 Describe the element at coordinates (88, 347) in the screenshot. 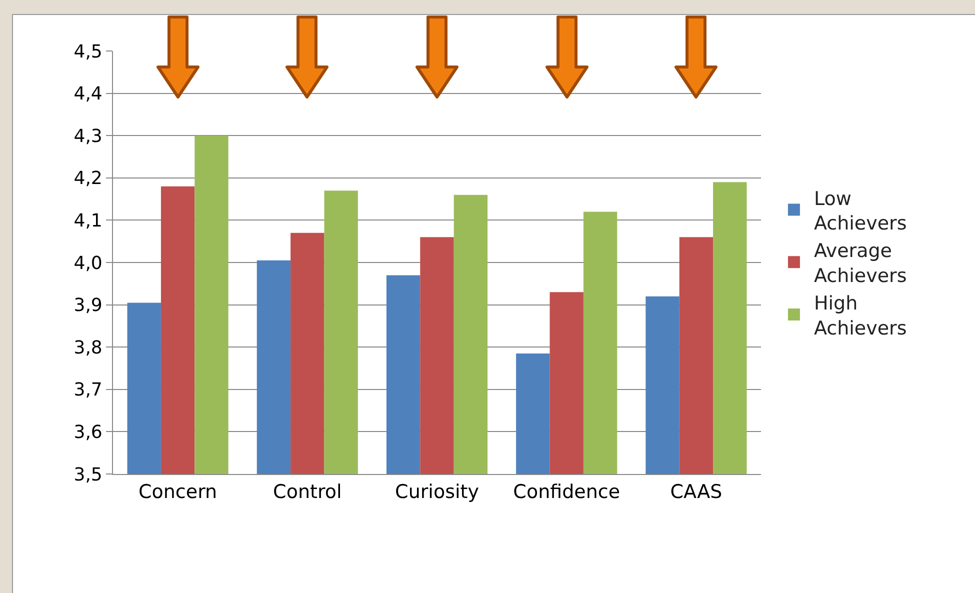

I see `y-tick-label: 3,8` at that location.